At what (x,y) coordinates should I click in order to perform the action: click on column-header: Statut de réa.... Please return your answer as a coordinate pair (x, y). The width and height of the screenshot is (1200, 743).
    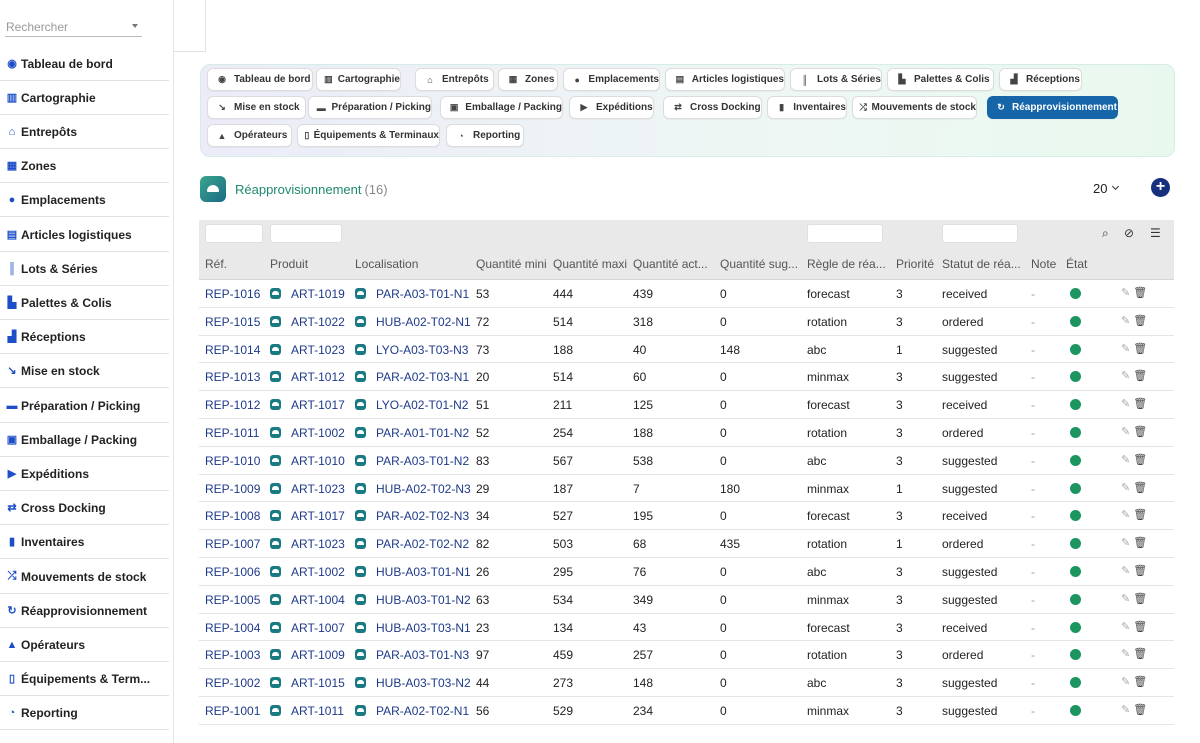
    Looking at the image, I should click on (981, 264).